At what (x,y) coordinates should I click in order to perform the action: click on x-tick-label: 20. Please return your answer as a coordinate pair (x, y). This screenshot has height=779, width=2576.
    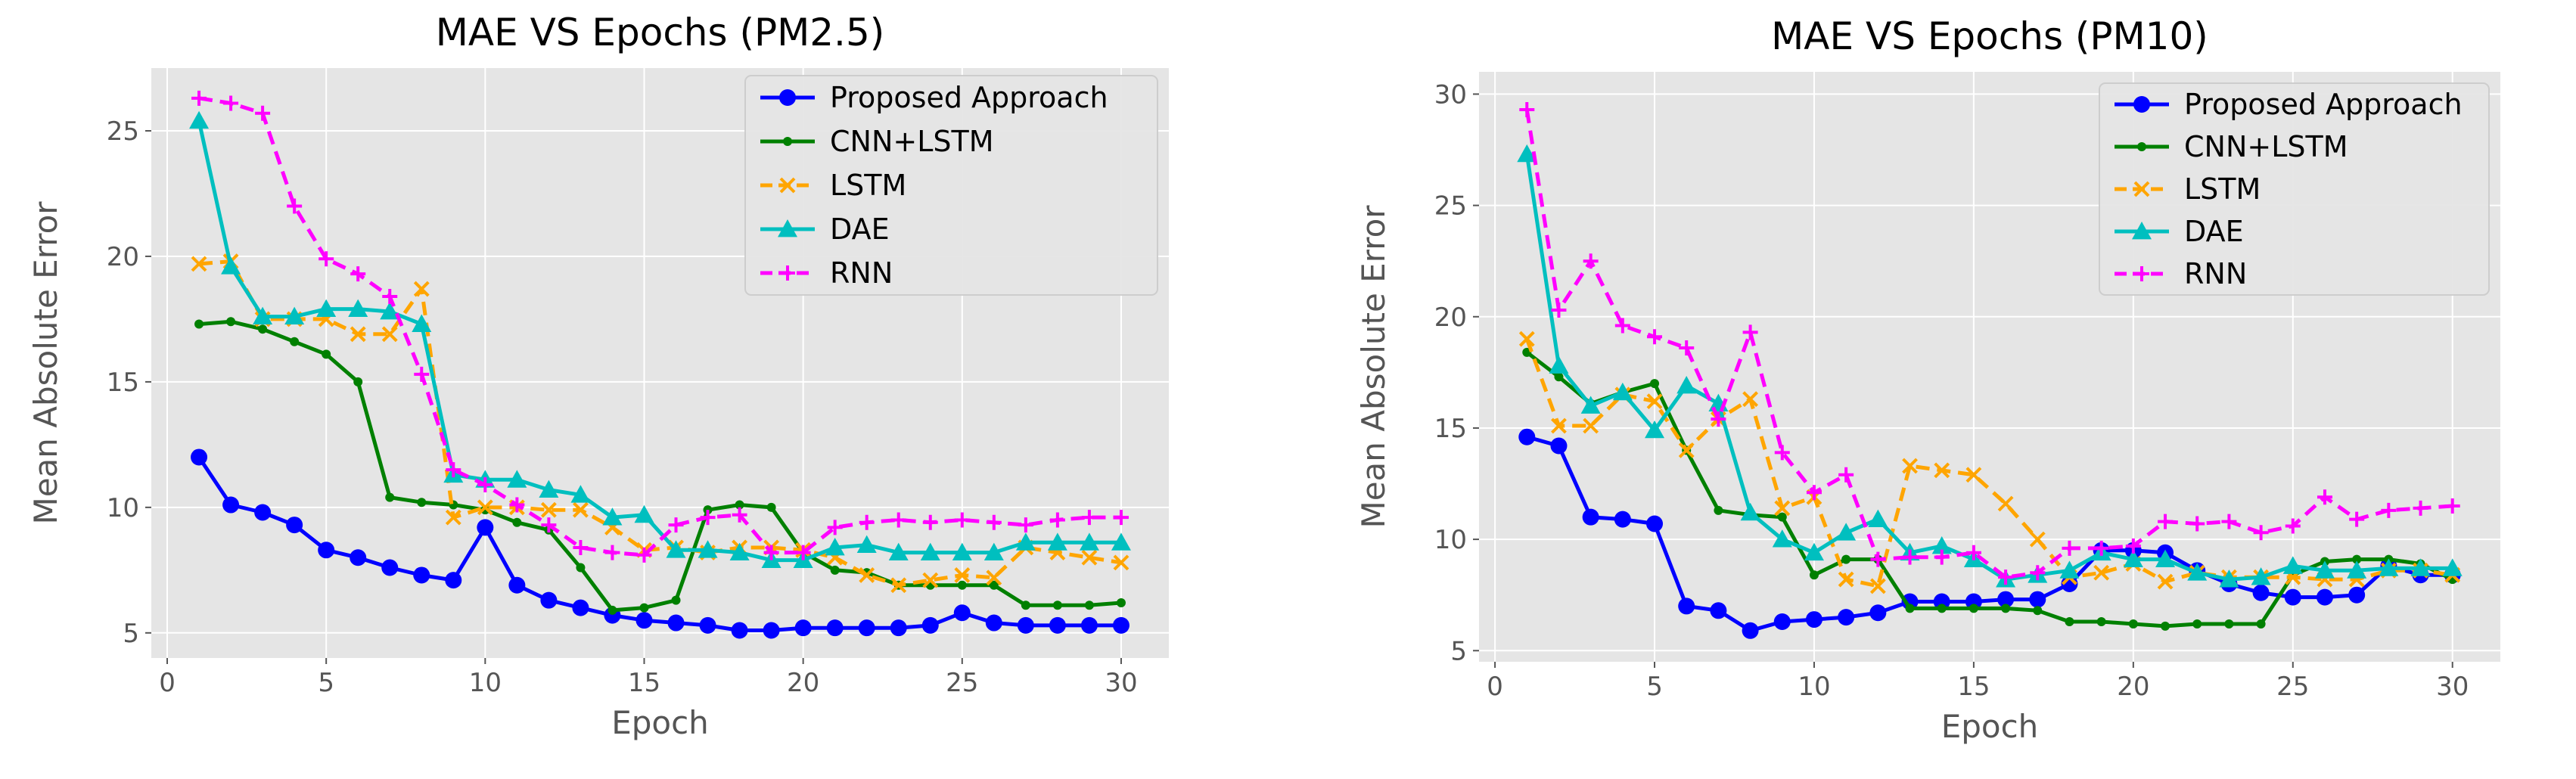
    Looking at the image, I should click on (2133, 687).